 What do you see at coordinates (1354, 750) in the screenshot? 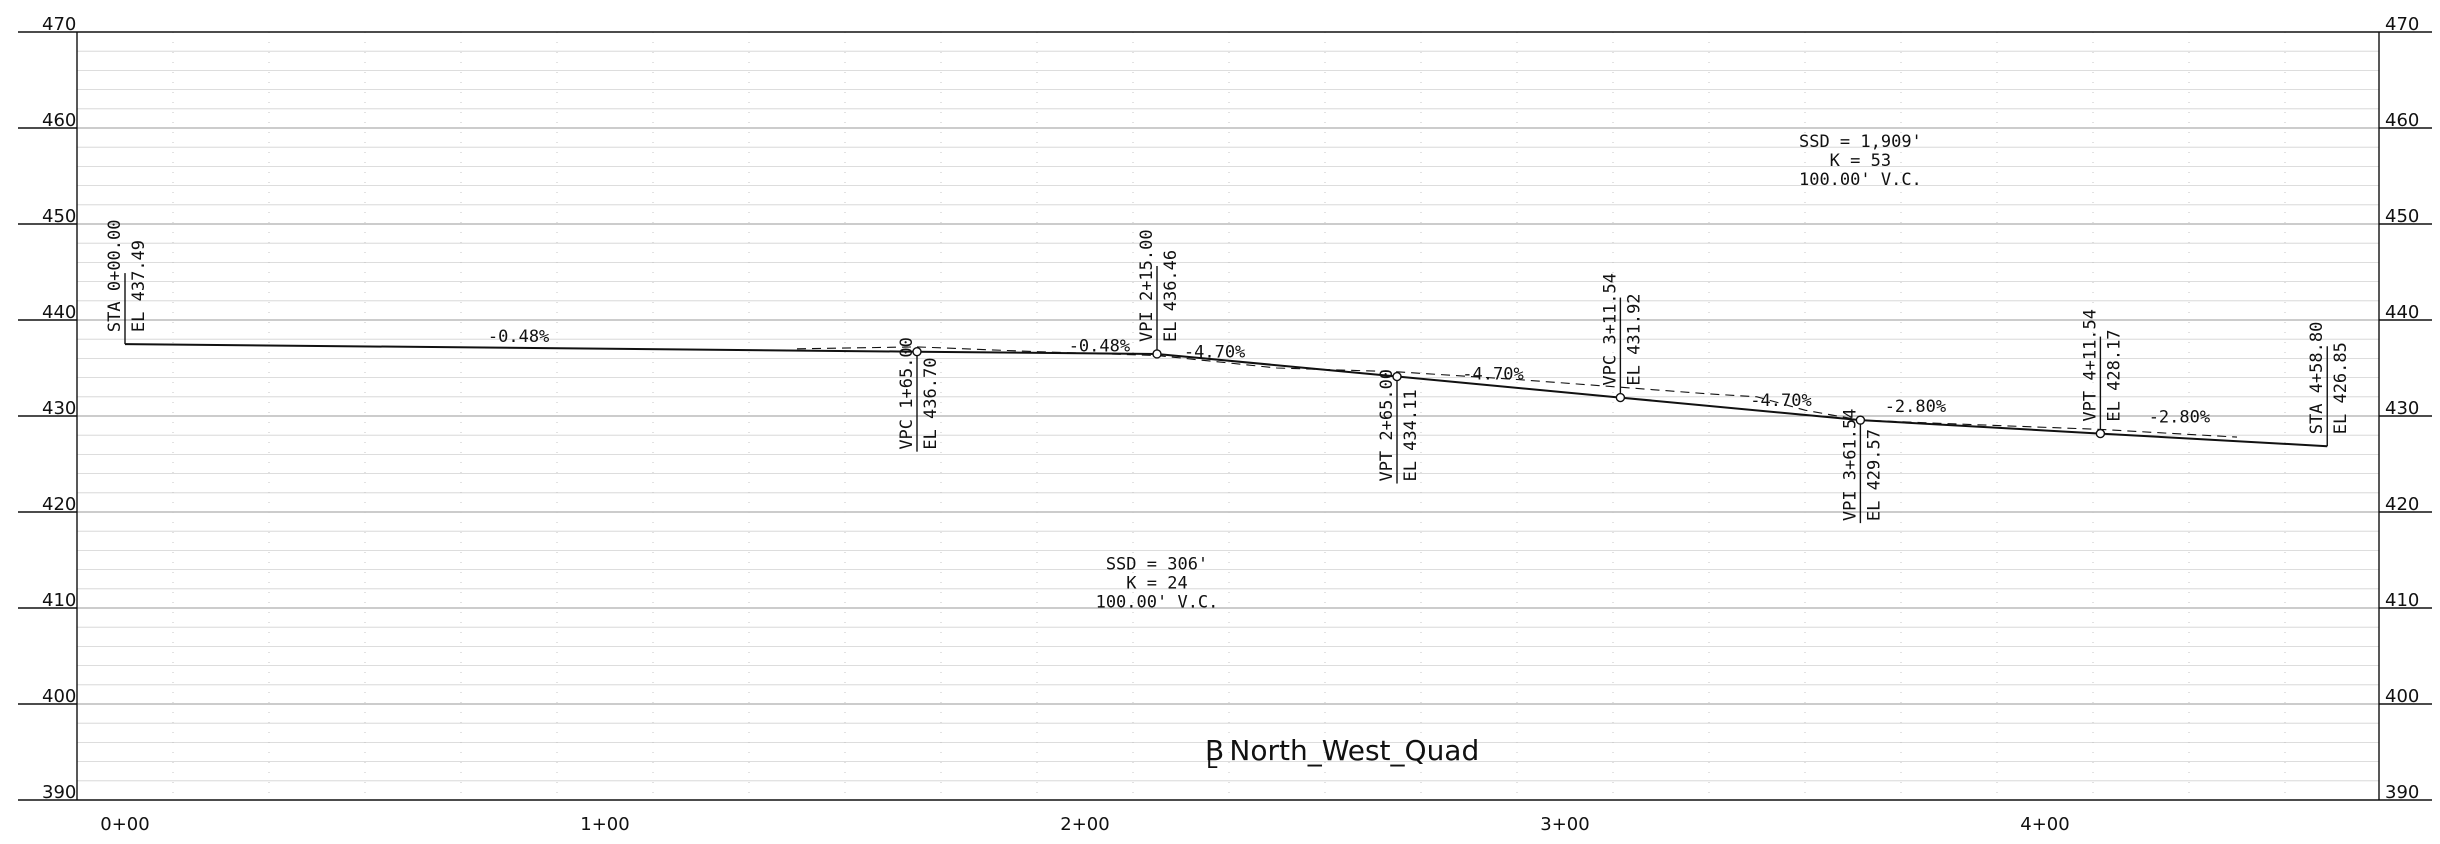
I see `drawing-name: North_West_Quad` at bounding box center [1354, 750].